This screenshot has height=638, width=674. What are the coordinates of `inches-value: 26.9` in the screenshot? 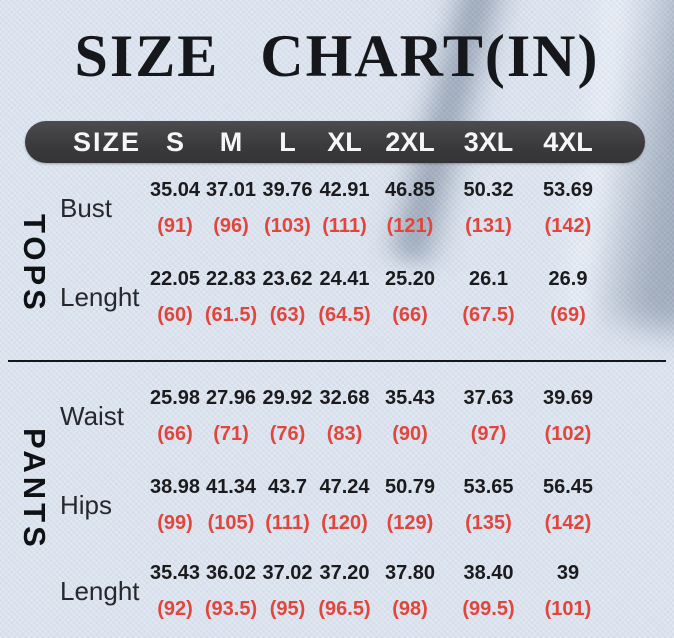 It's located at (568, 279).